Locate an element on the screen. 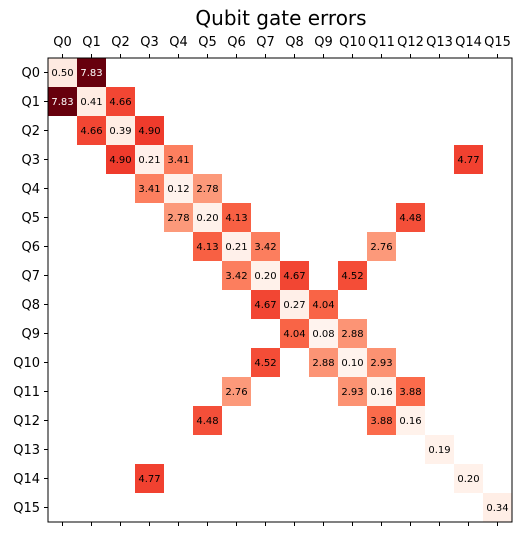  cell-value-label: 3.88 is located at coordinates (410, 392).